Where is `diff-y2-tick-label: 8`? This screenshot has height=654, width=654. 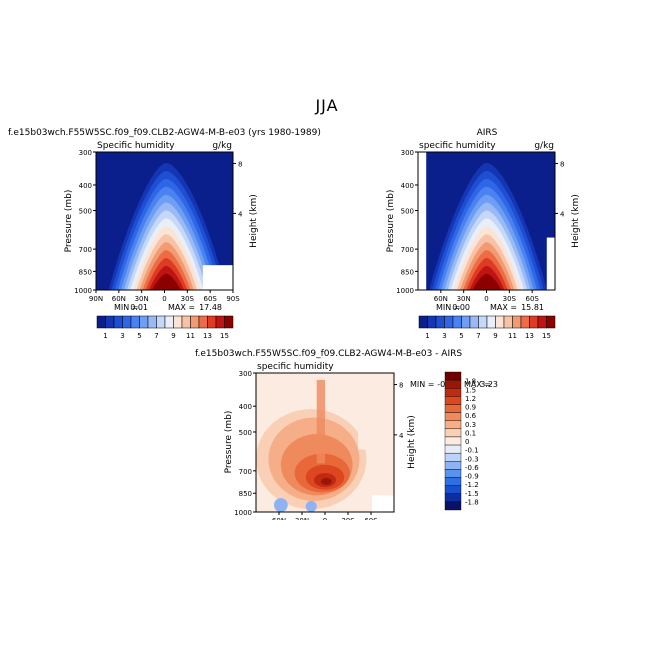
diff-y2-tick-label: 8 is located at coordinates (401, 386).